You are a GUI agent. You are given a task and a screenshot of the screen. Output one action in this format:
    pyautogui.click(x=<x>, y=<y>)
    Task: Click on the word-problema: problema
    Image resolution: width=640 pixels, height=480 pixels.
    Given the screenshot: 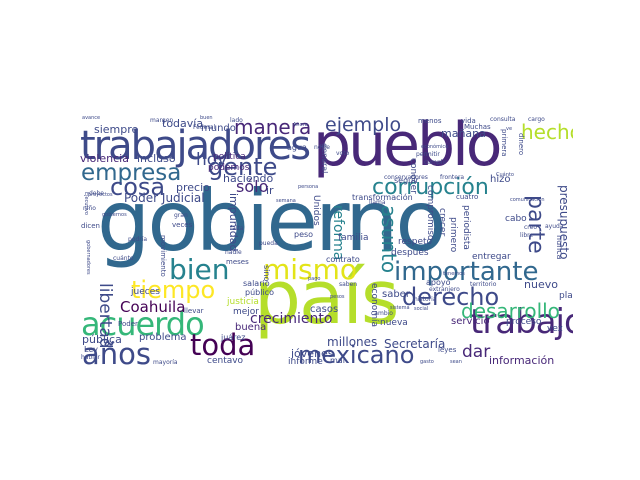 What is the action you would take?
    pyautogui.click(x=163, y=337)
    